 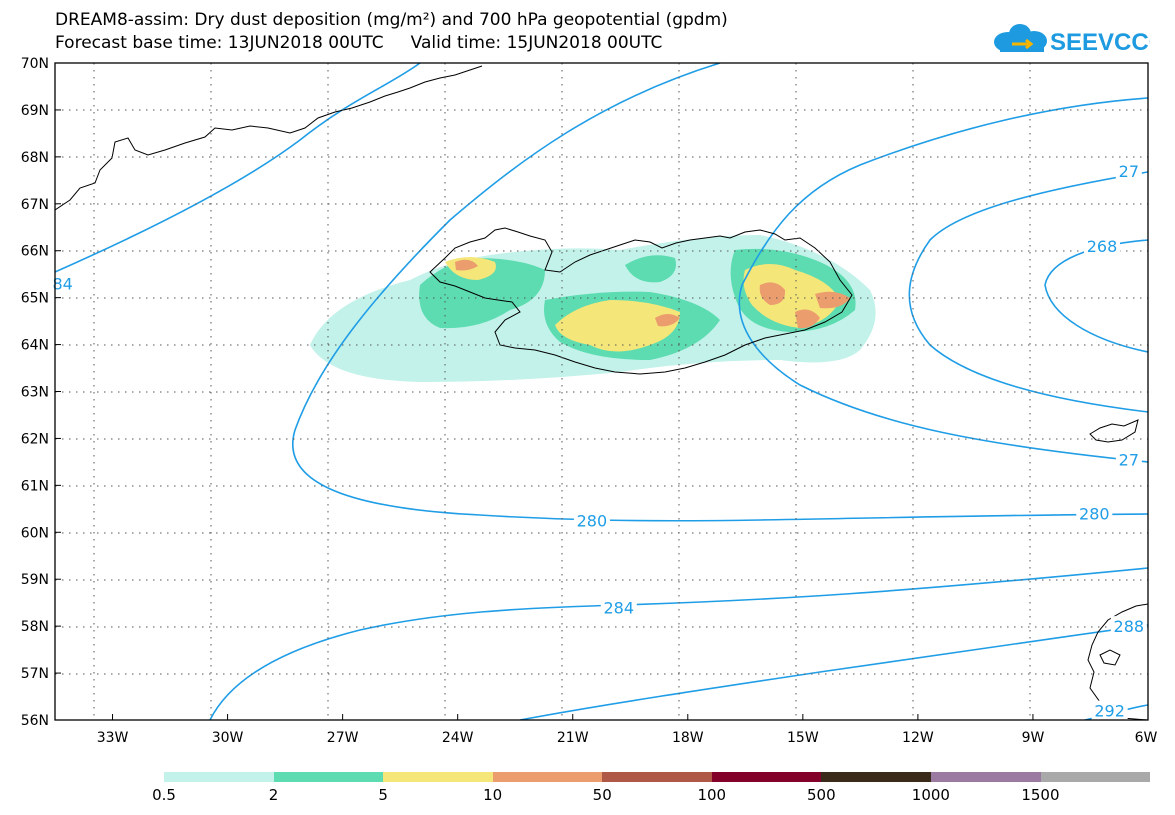 I want to click on legend-label: 2, so click(x=273, y=795).